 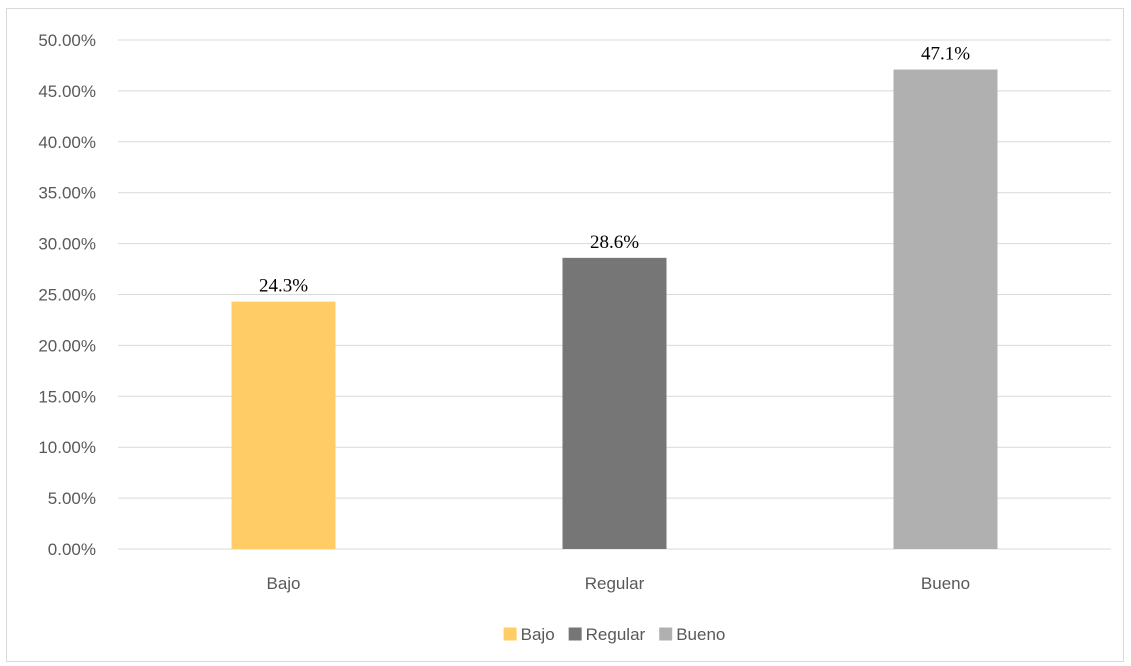 What do you see at coordinates (67, 345) in the screenshot?
I see `y-tick-label: 20.00%` at bounding box center [67, 345].